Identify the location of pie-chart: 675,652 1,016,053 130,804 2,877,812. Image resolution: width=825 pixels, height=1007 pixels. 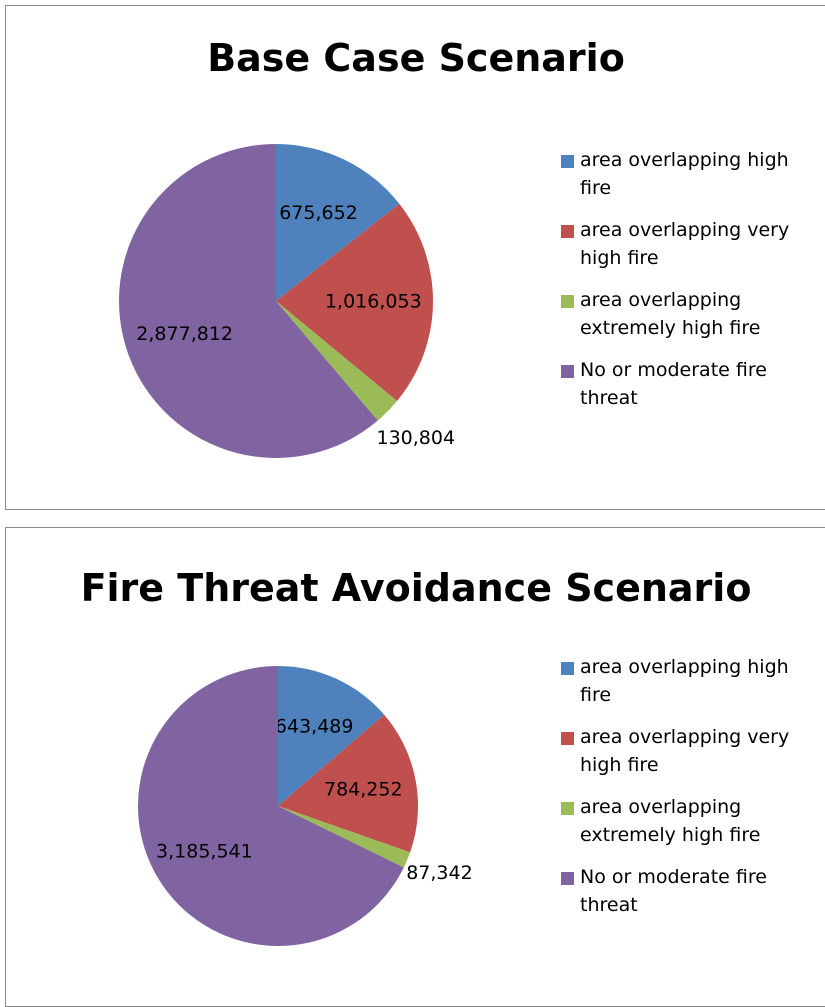
(287, 301).